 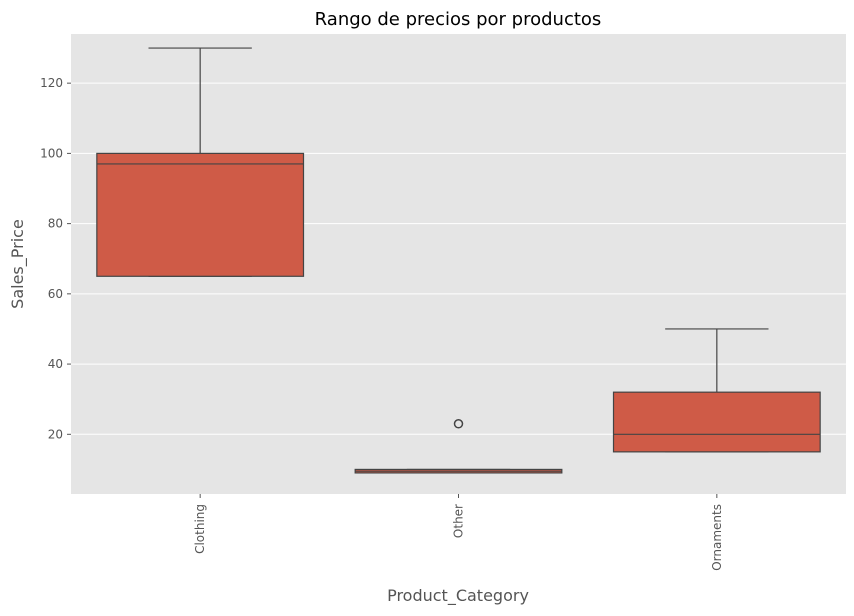 What do you see at coordinates (458, 19) in the screenshot?
I see `chart-title: Rango de precios por productos` at bounding box center [458, 19].